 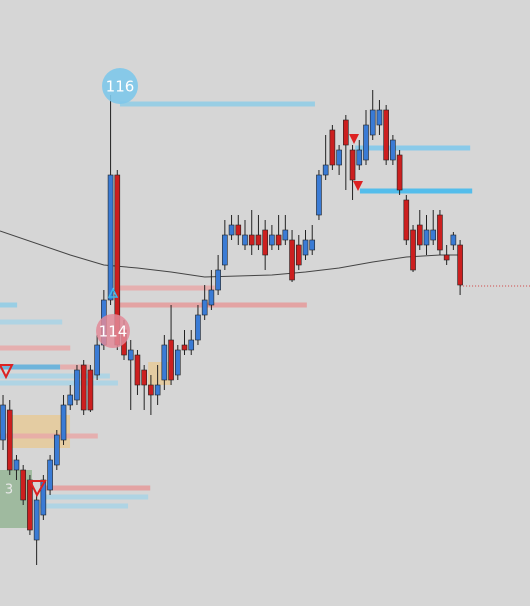 I want to click on moving-average, so click(x=230, y=254).